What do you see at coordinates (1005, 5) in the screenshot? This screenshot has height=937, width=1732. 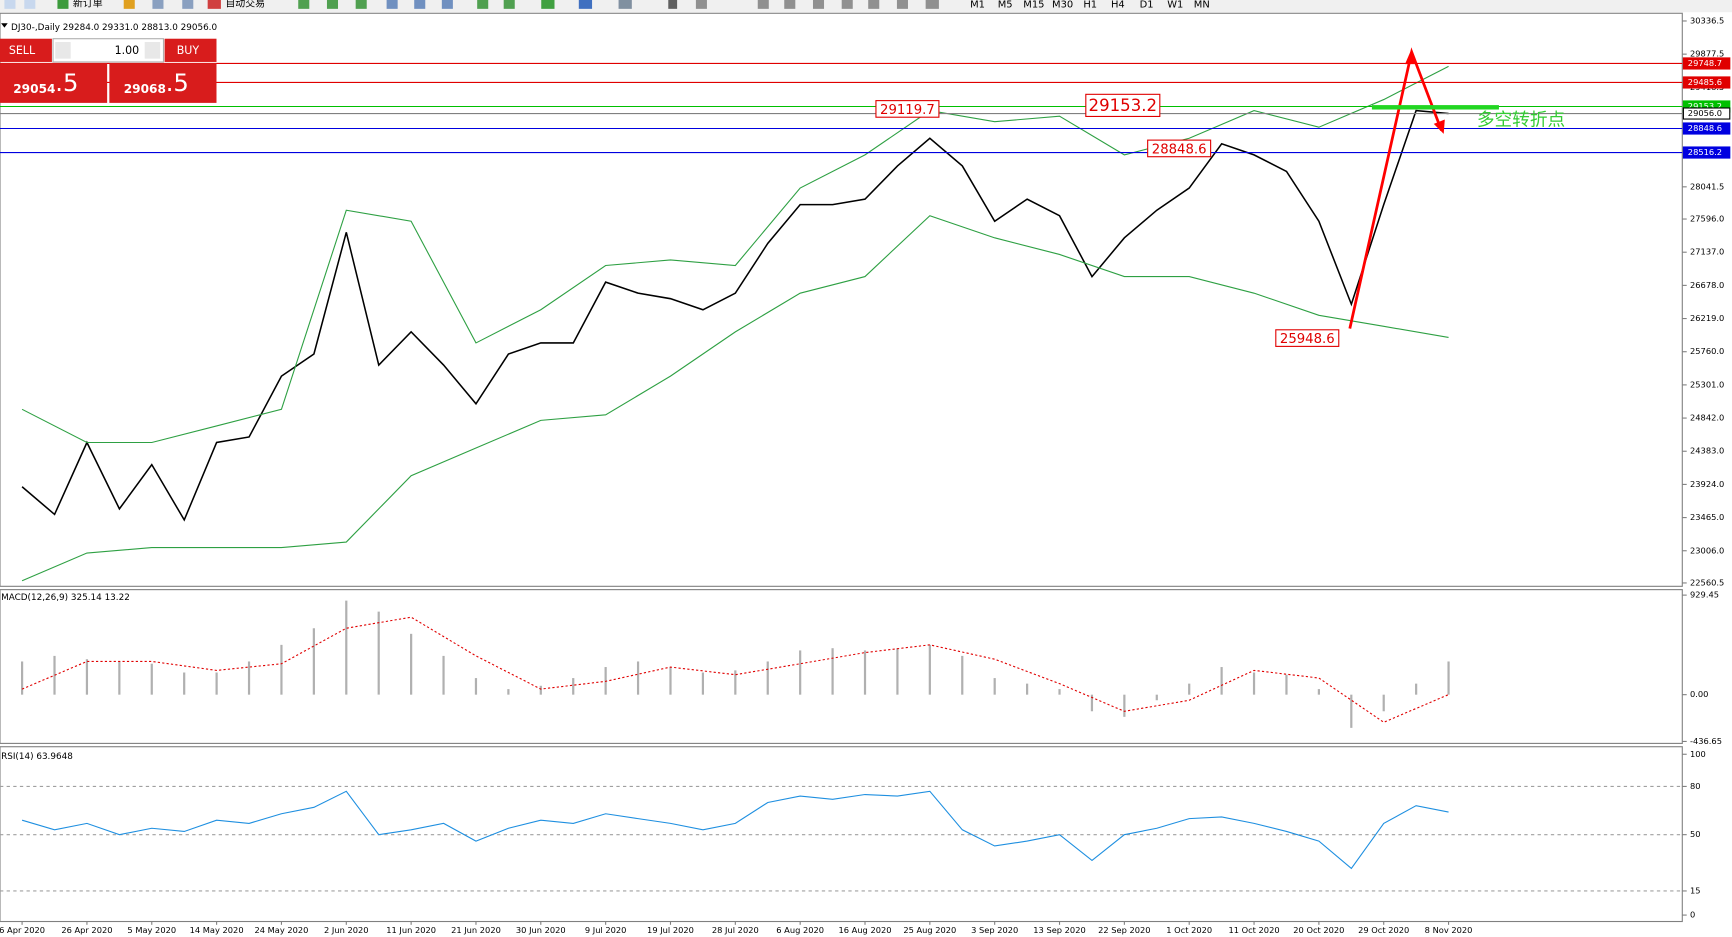 I see `timeframe-button: M5` at bounding box center [1005, 5].